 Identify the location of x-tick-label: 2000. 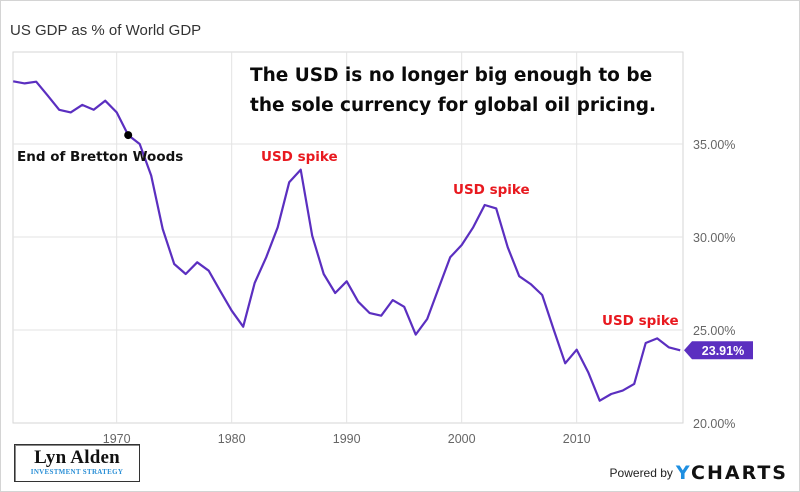
(462, 439).